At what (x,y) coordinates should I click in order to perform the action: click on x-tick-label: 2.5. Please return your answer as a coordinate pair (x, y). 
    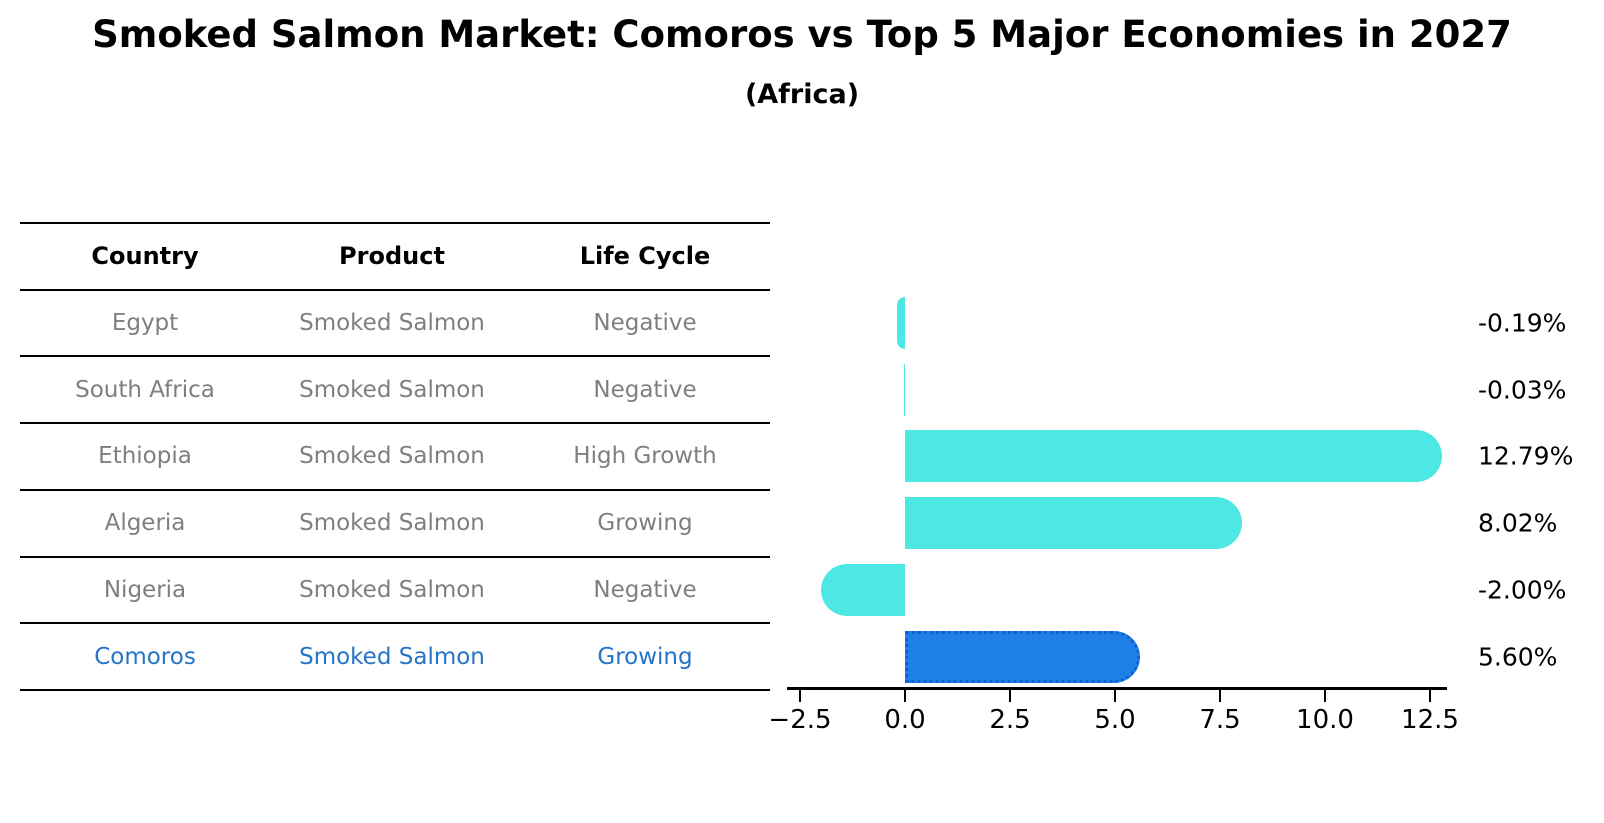
    Looking at the image, I should click on (1010, 720).